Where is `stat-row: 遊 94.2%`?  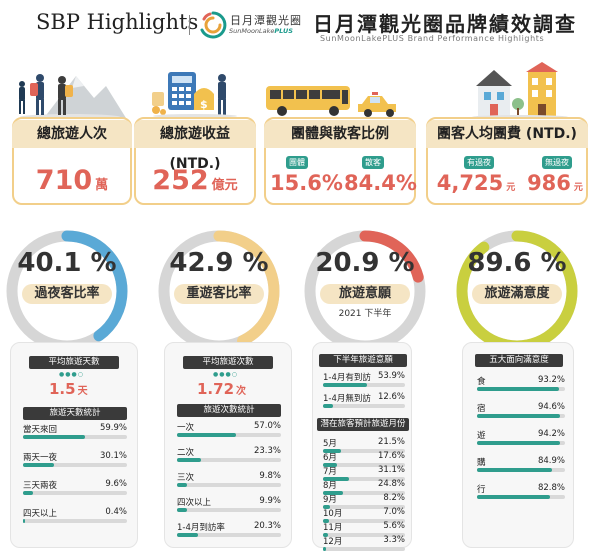
stat-row: 遊 94.2% is located at coordinates (521, 439).